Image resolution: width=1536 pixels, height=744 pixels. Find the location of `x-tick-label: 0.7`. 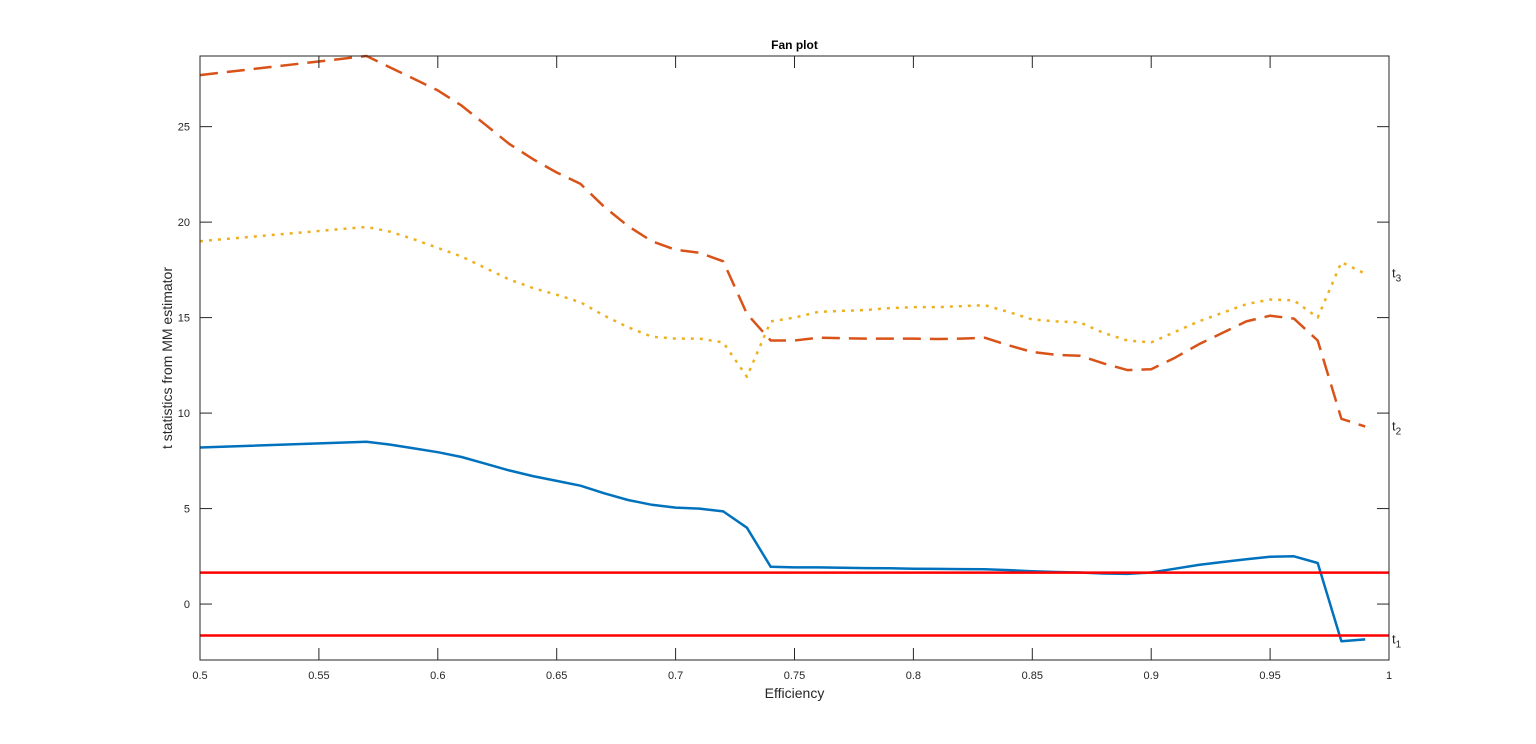

x-tick-label: 0.7 is located at coordinates (675, 676).